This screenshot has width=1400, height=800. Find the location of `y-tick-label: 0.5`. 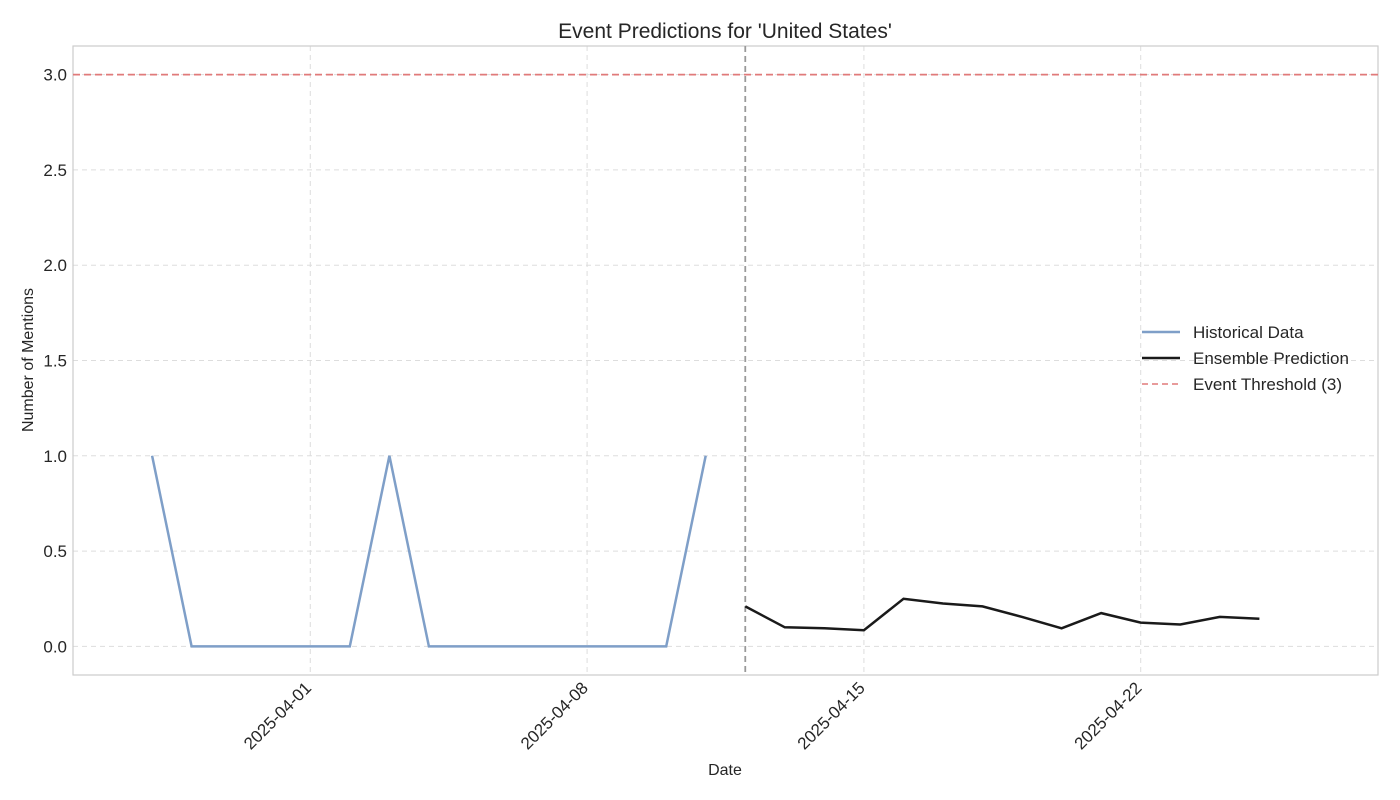

y-tick-label: 0.5 is located at coordinates (55, 551).